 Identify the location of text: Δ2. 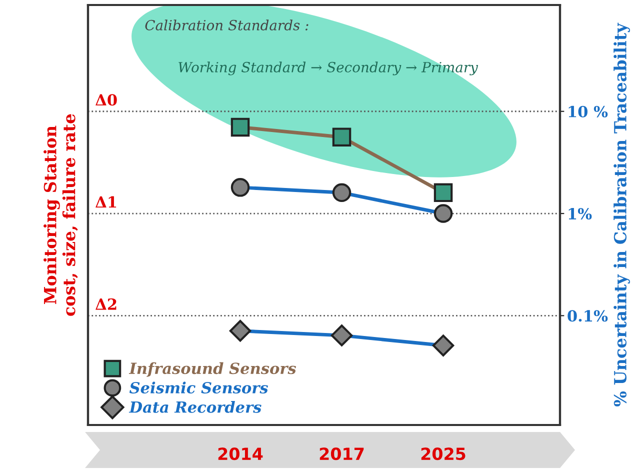
(106, 304).